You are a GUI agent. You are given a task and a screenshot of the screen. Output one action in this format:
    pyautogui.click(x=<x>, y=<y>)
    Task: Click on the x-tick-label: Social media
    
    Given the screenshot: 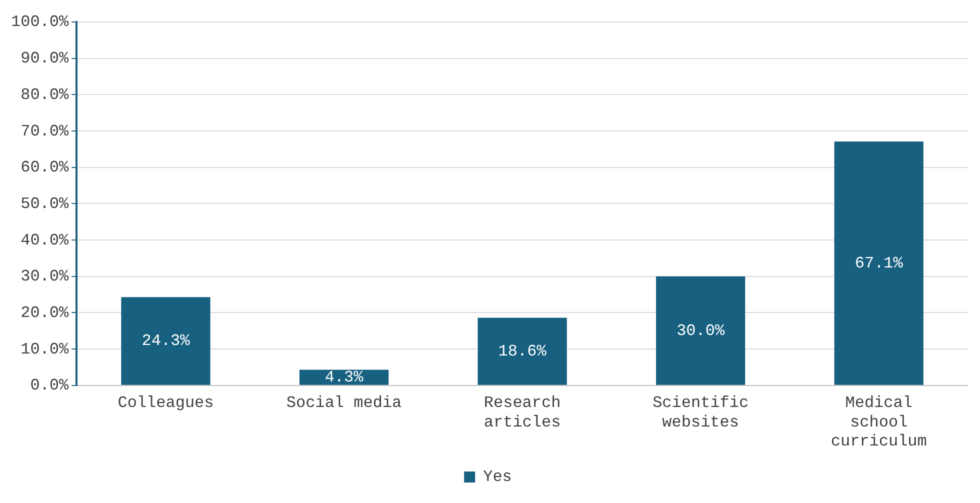 What is the action you would take?
    pyautogui.click(x=344, y=403)
    